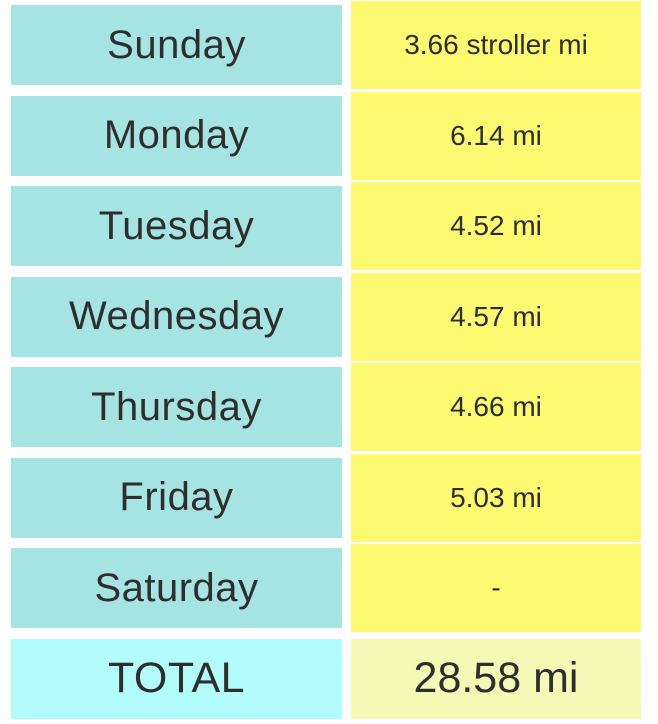 Image resolution: width=658 pixels, height=724 pixels. What do you see at coordinates (176, 588) in the screenshot?
I see `day-cell: Saturday` at bounding box center [176, 588].